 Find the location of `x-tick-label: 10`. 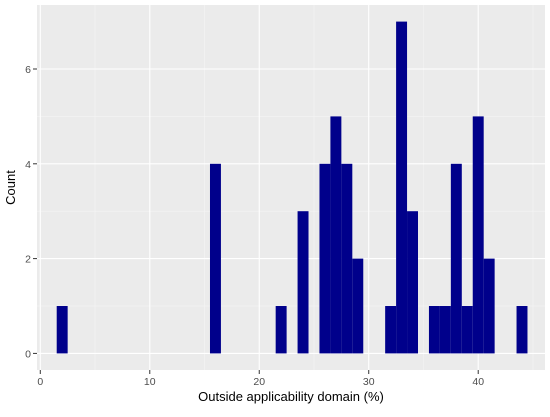

x-tick-label: 10 is located at coordinates (150, 382).